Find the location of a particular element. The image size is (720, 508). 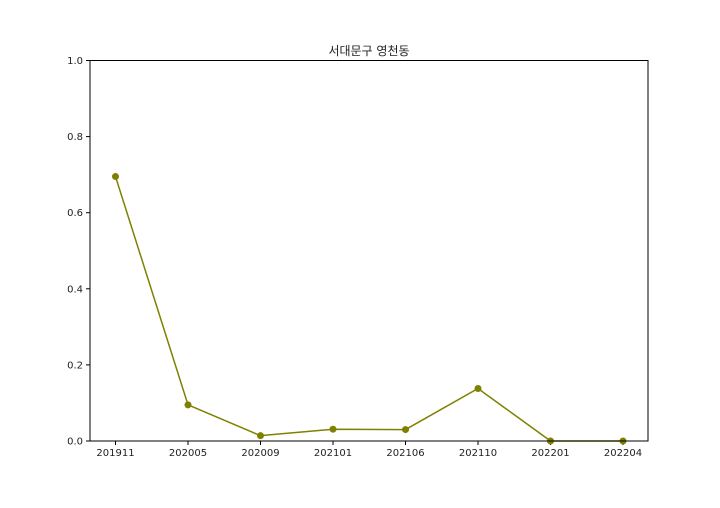

y-tick-label: 0.4 is located at coordinates (75, 289).